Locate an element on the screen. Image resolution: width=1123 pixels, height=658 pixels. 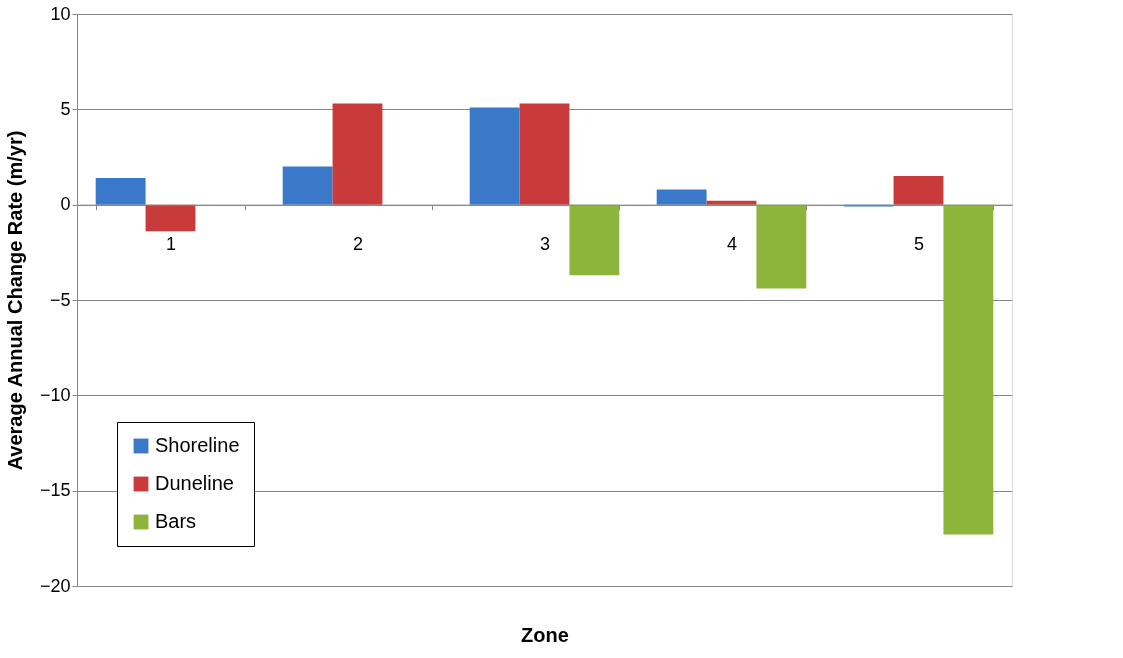
legend-label: Bars is located at coordinates (176, 521).